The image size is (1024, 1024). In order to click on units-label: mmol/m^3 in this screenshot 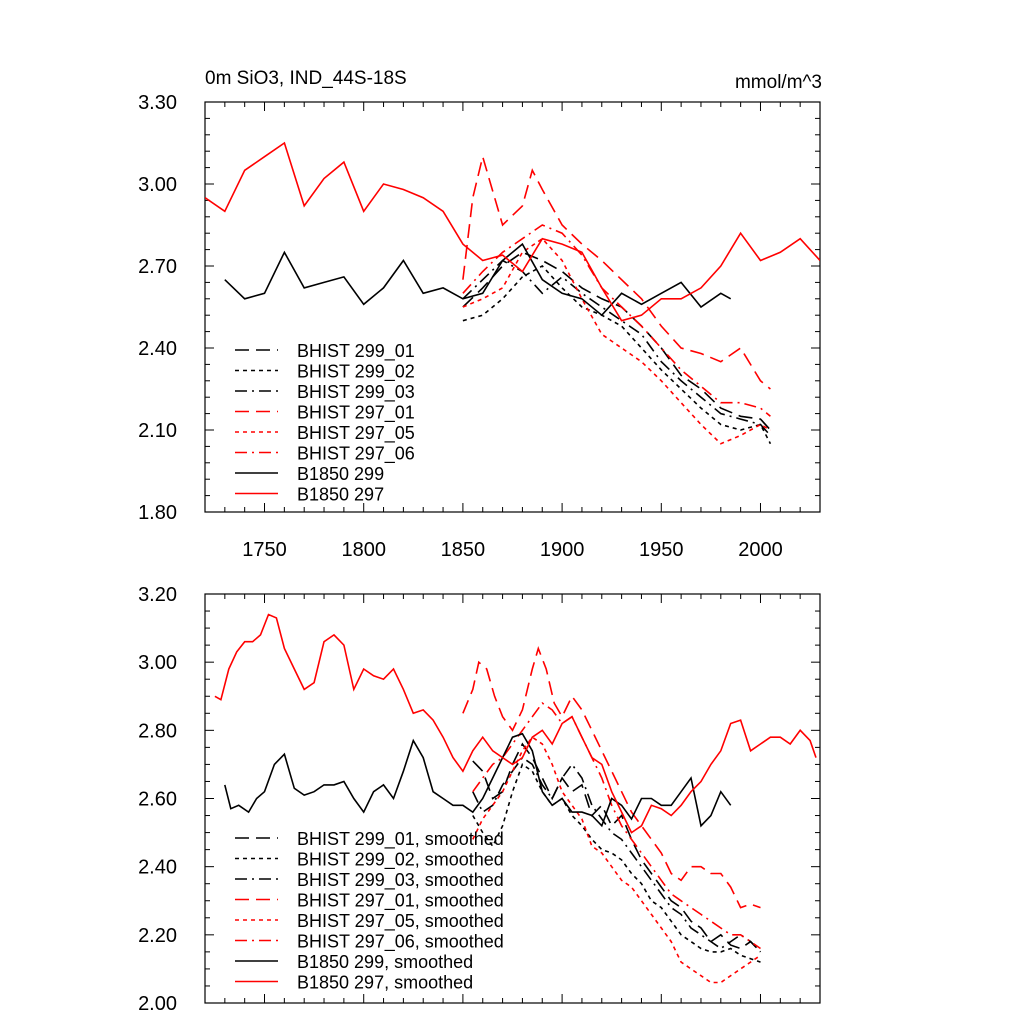, I will do `click(778, 82)`.